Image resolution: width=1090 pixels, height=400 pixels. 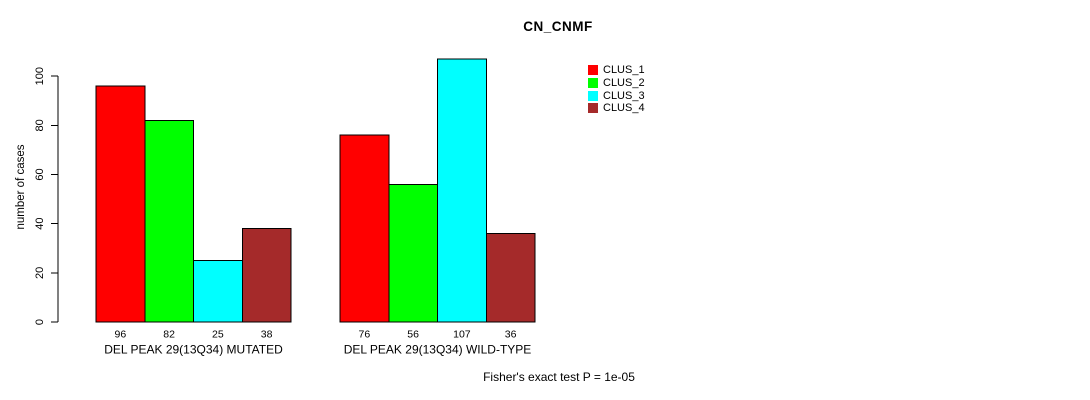 What do you see at coordinates (266, 275) in the screenshot?
I see `bar-clus_4-group1` at bounding box center [266, 275].